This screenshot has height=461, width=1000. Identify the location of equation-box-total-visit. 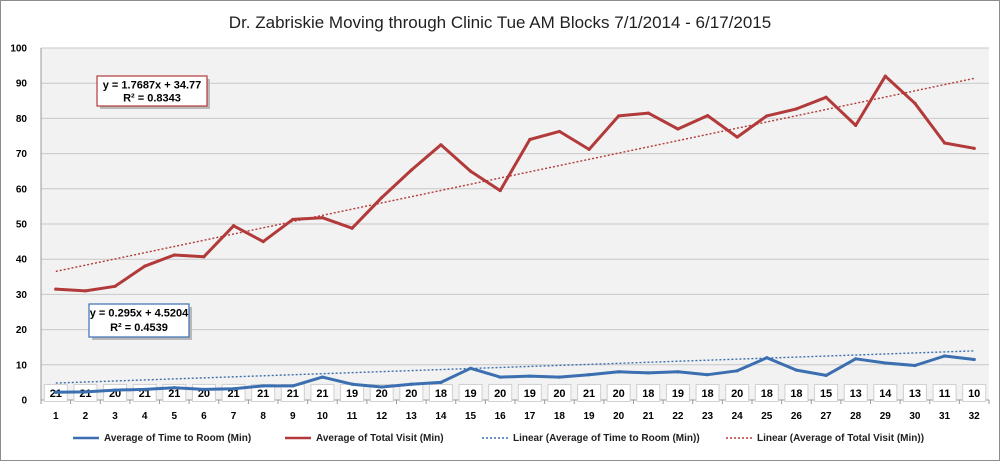
(152, 91).